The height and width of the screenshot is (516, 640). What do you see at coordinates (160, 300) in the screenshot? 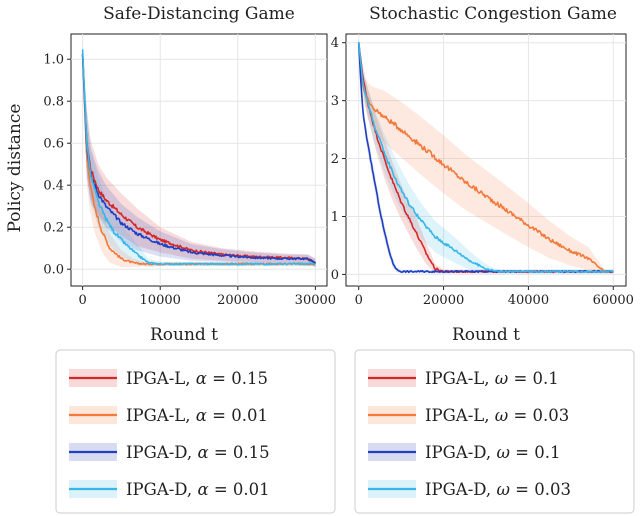
I see `x-tick-label: 10000` at bounding box center [160, 300].